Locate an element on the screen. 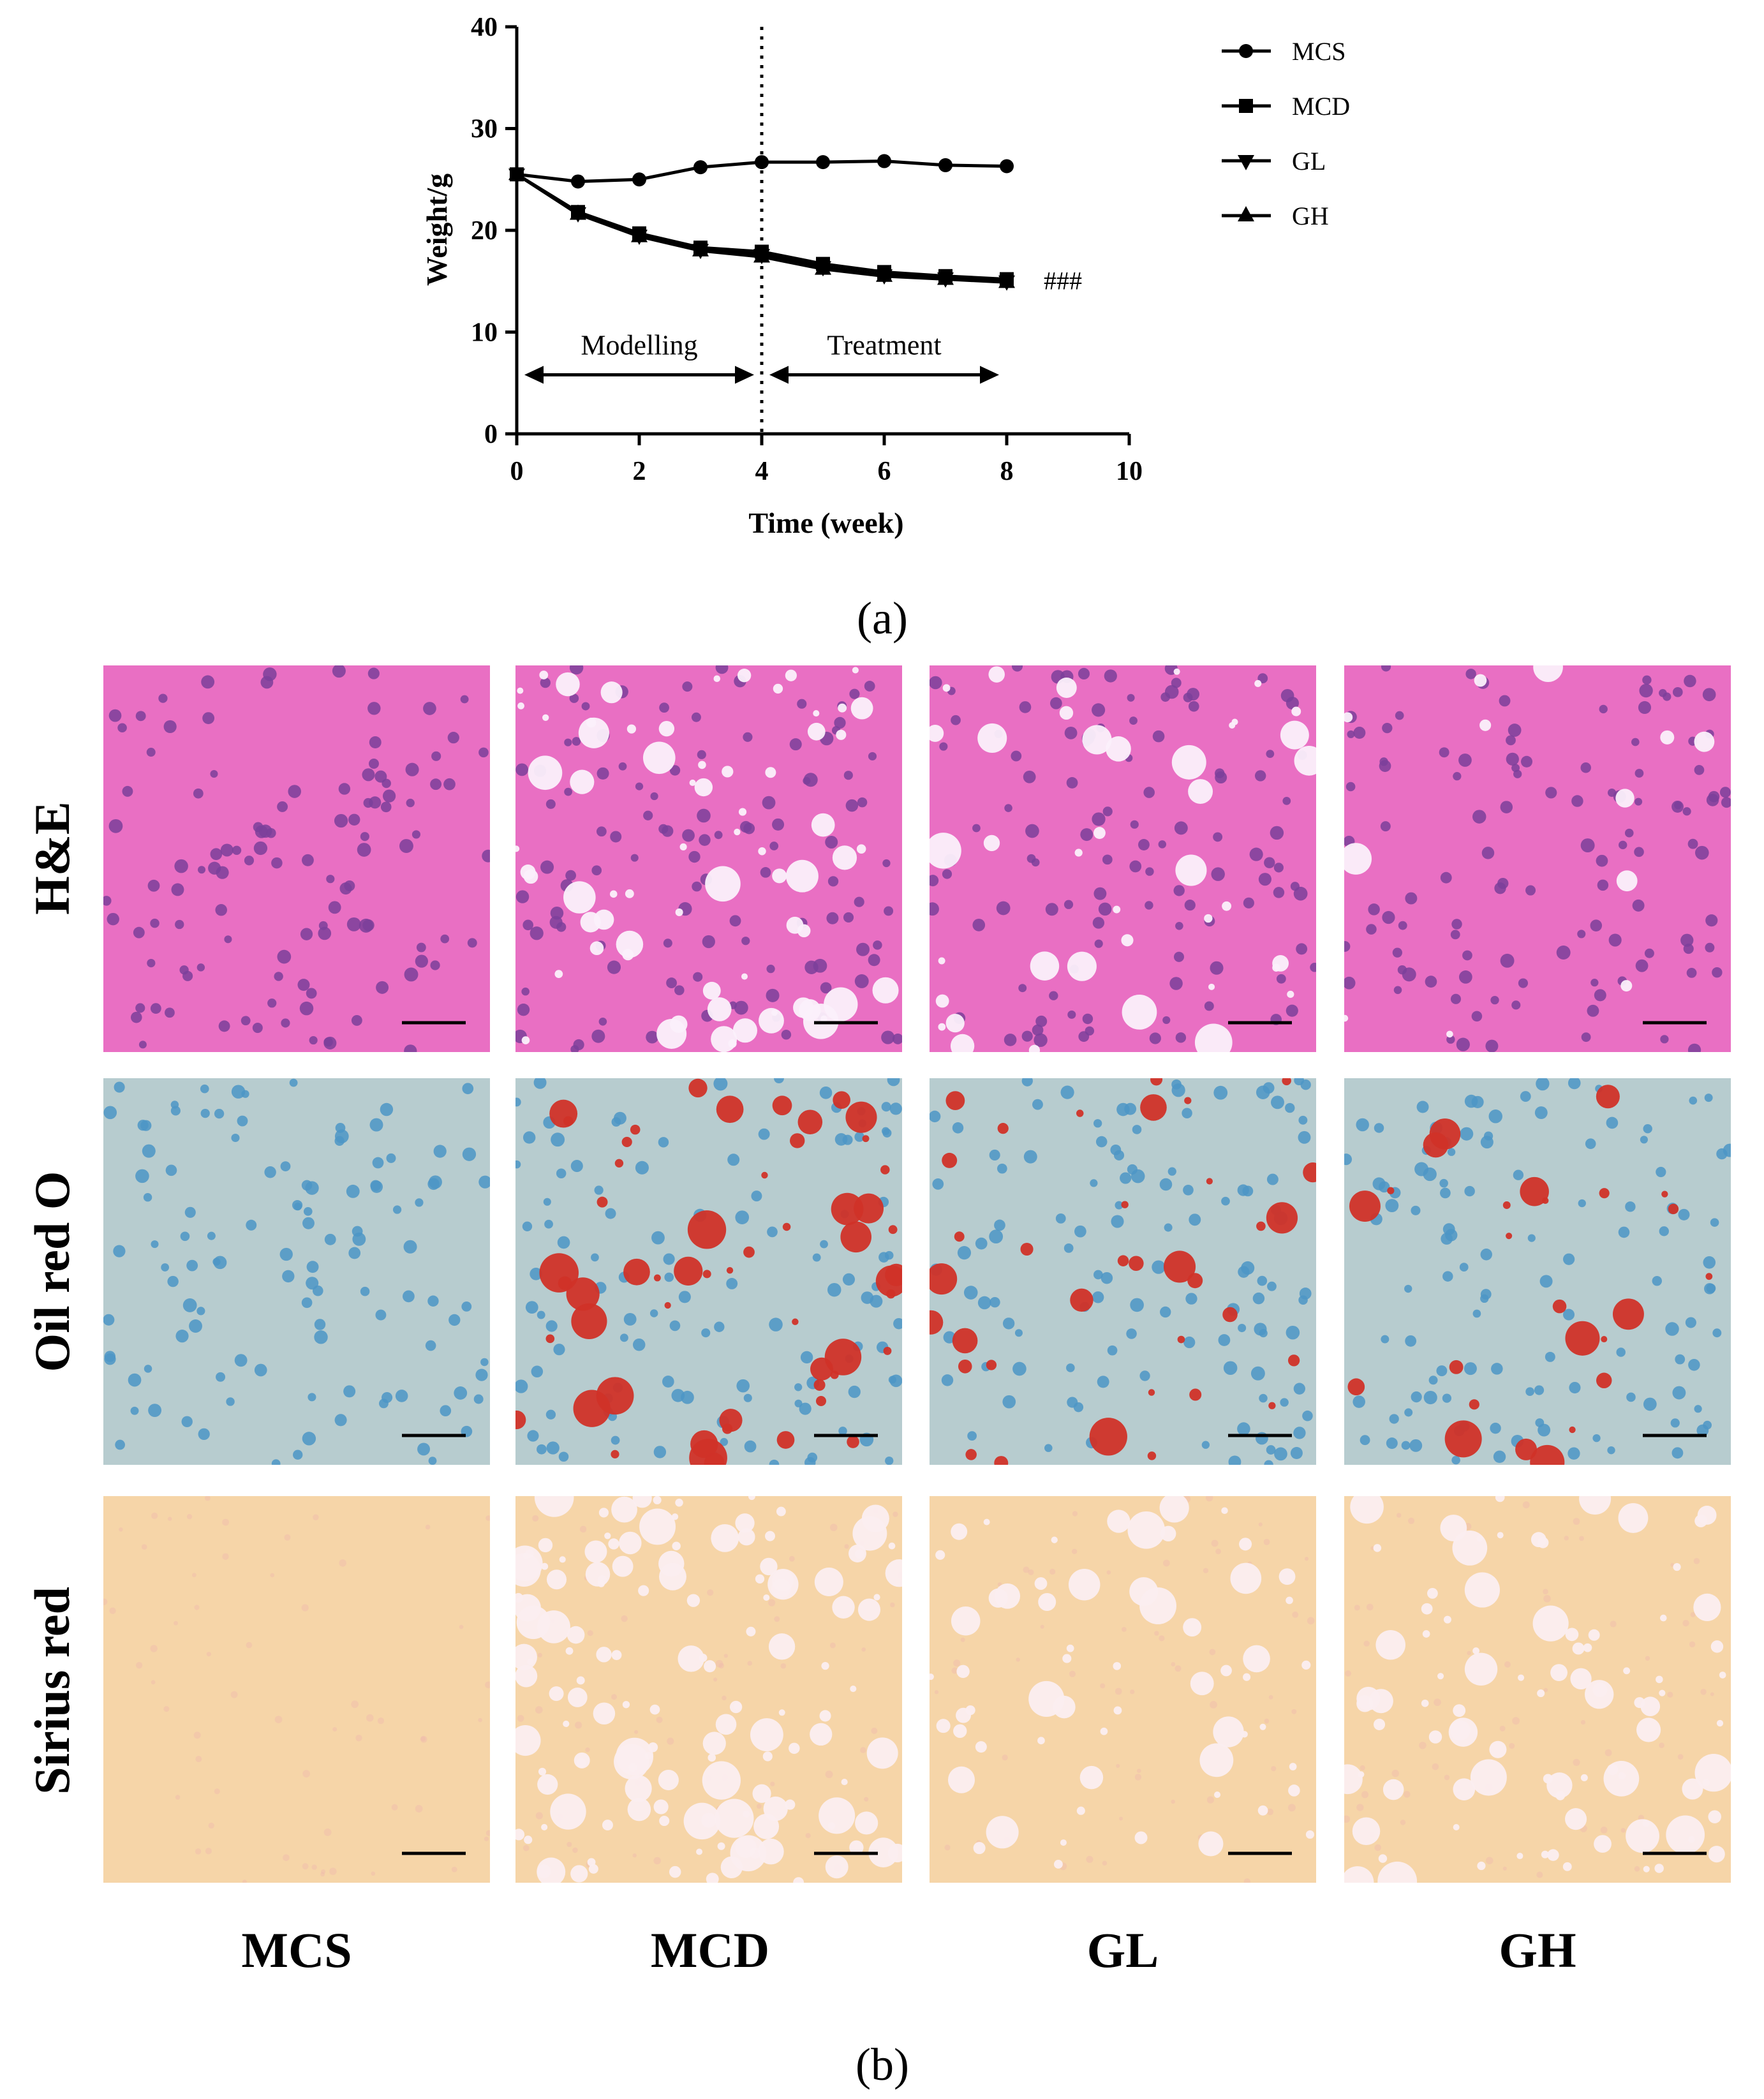 This screenshot has width=1764, height=2099. legend-label-mcd: MCD is located at coordinates (1321, 107).